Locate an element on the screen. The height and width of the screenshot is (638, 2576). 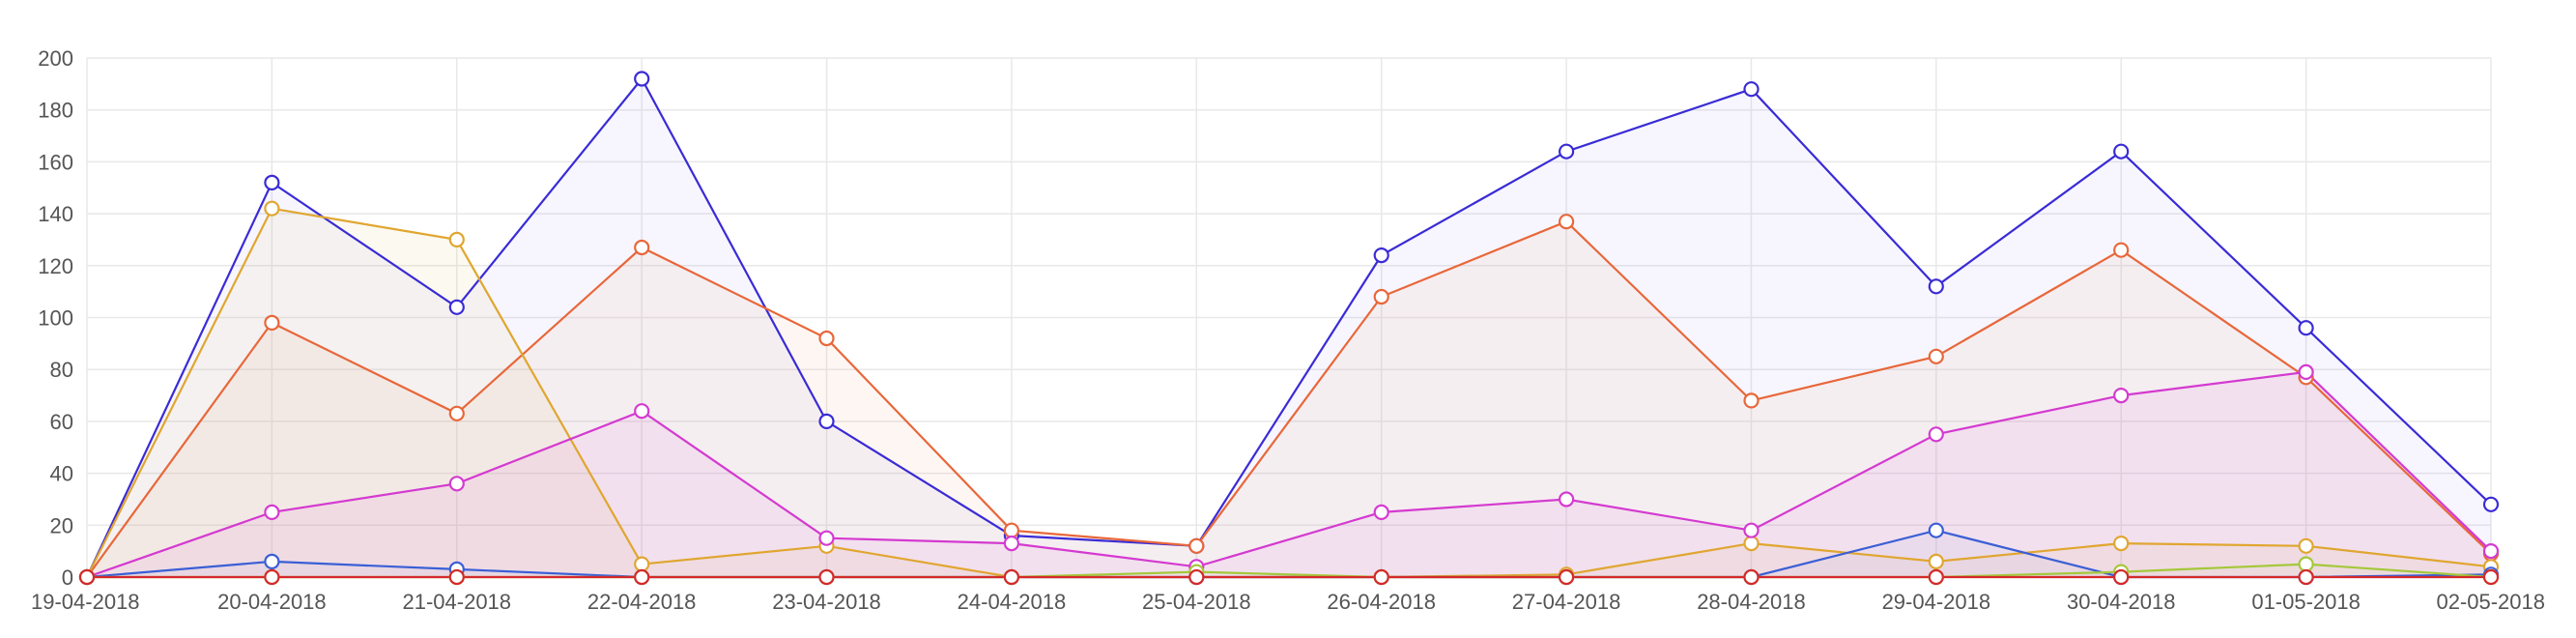
x-tick-label: 27-04-2018 is located at coordinates (1567, 602).